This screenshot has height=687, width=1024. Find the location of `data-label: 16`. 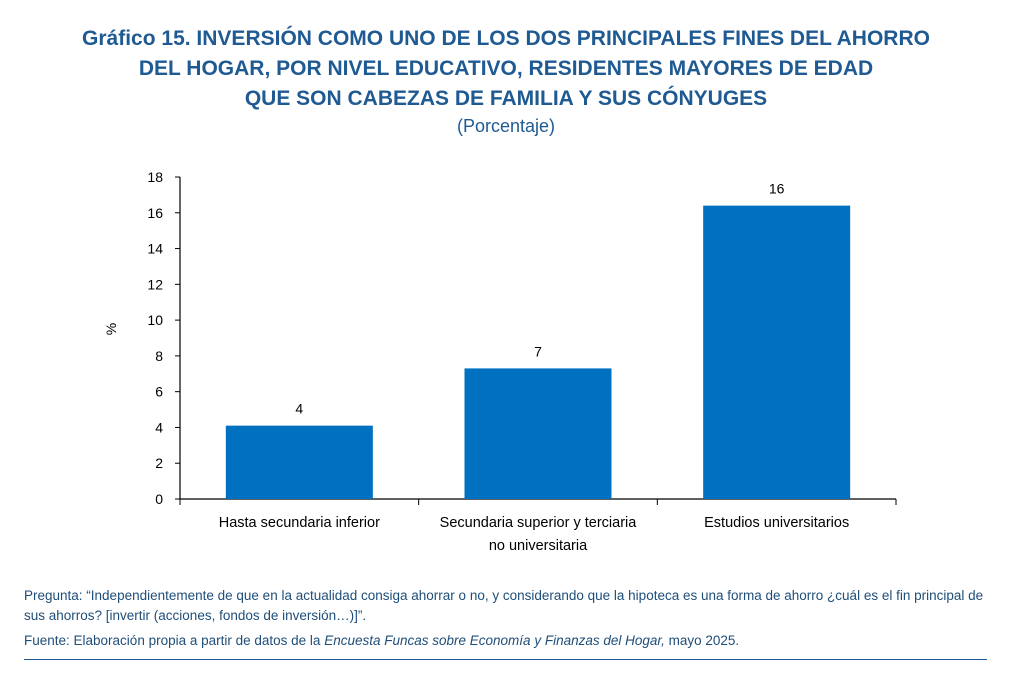

data-label: 16 is located at coordinates (777, 189).